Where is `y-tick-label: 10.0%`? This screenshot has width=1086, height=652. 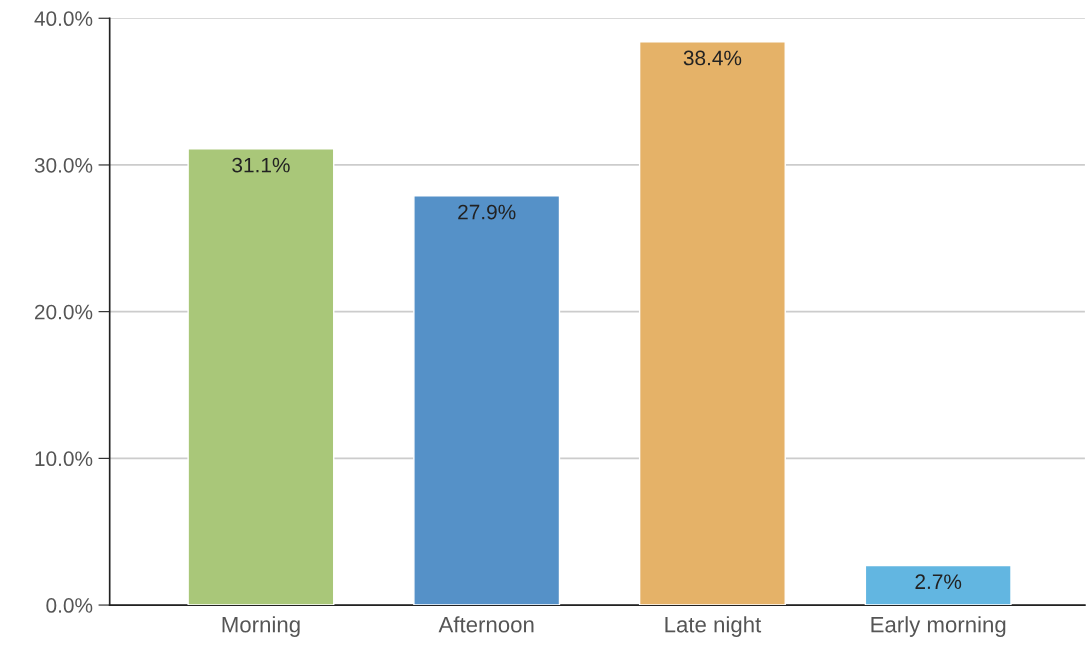
y-tick-label: 10.0% is located at coordinates (64, 459).